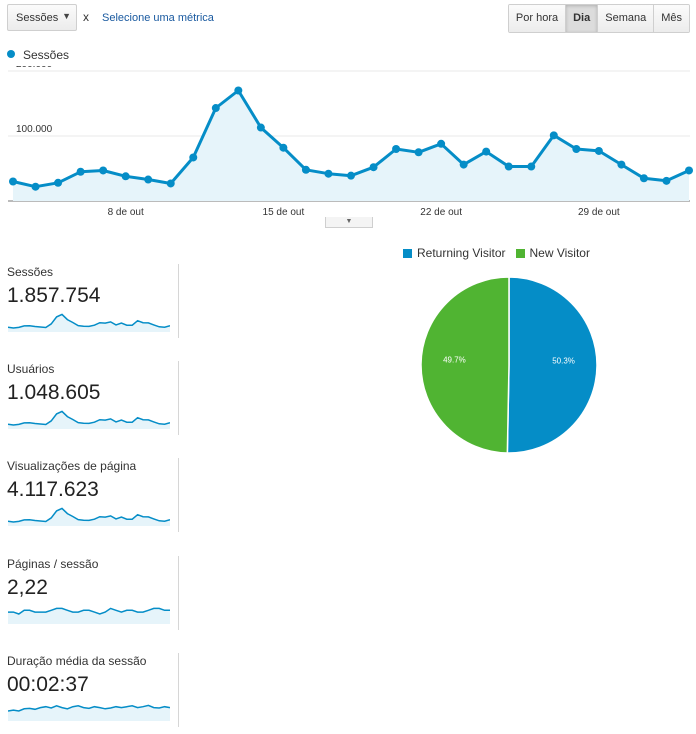  I want to click on scorecard-users: Usuários 1.048.605, so click(90, 395).